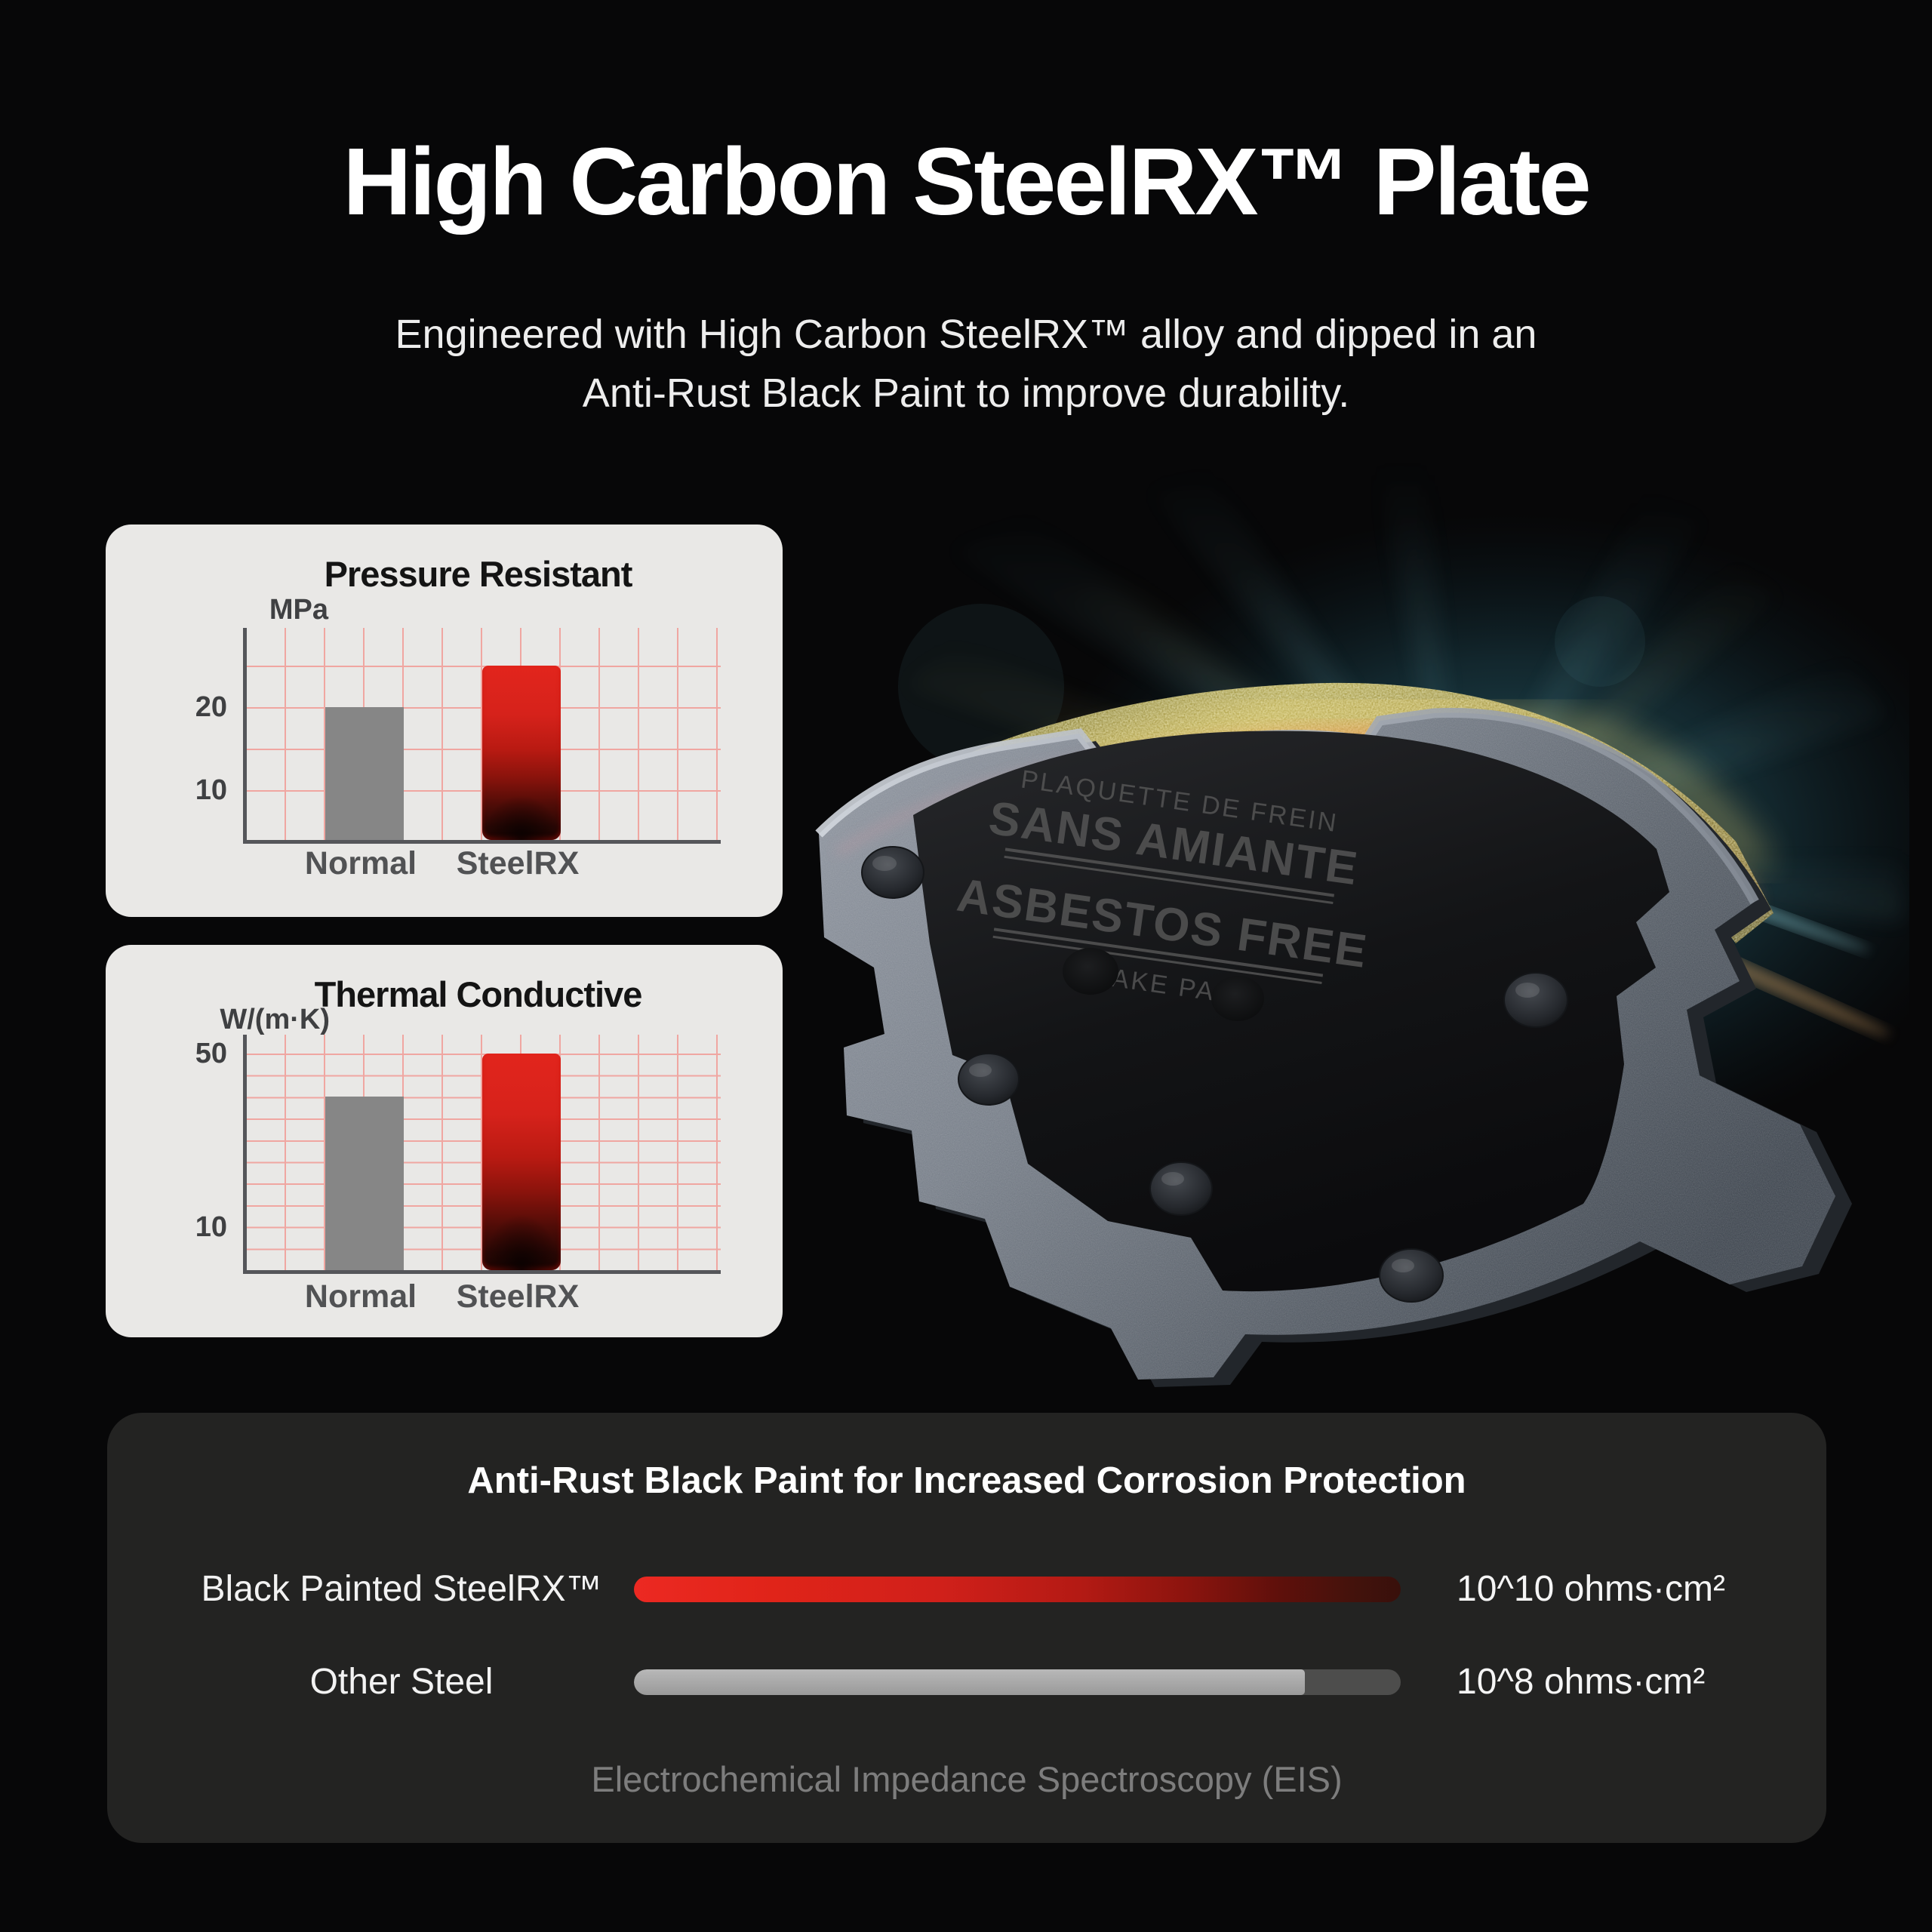 This screenshot has width=1932, height=1932. What do you see at coordinates (458, 736) in the screenshot?
I see `plot-area: 10 20` at bounding box center [458, 736].